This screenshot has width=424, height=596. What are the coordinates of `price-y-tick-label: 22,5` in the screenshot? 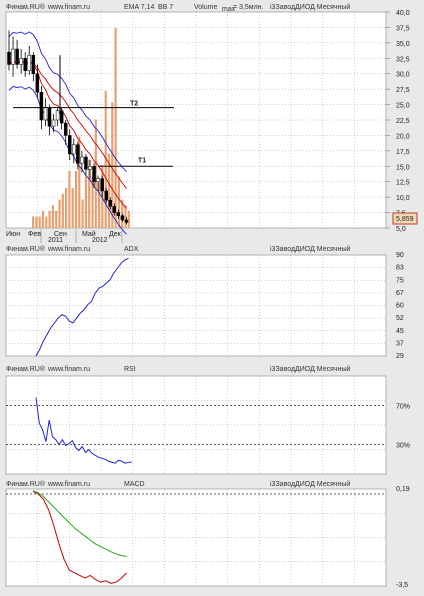 It's located at (403, 121).